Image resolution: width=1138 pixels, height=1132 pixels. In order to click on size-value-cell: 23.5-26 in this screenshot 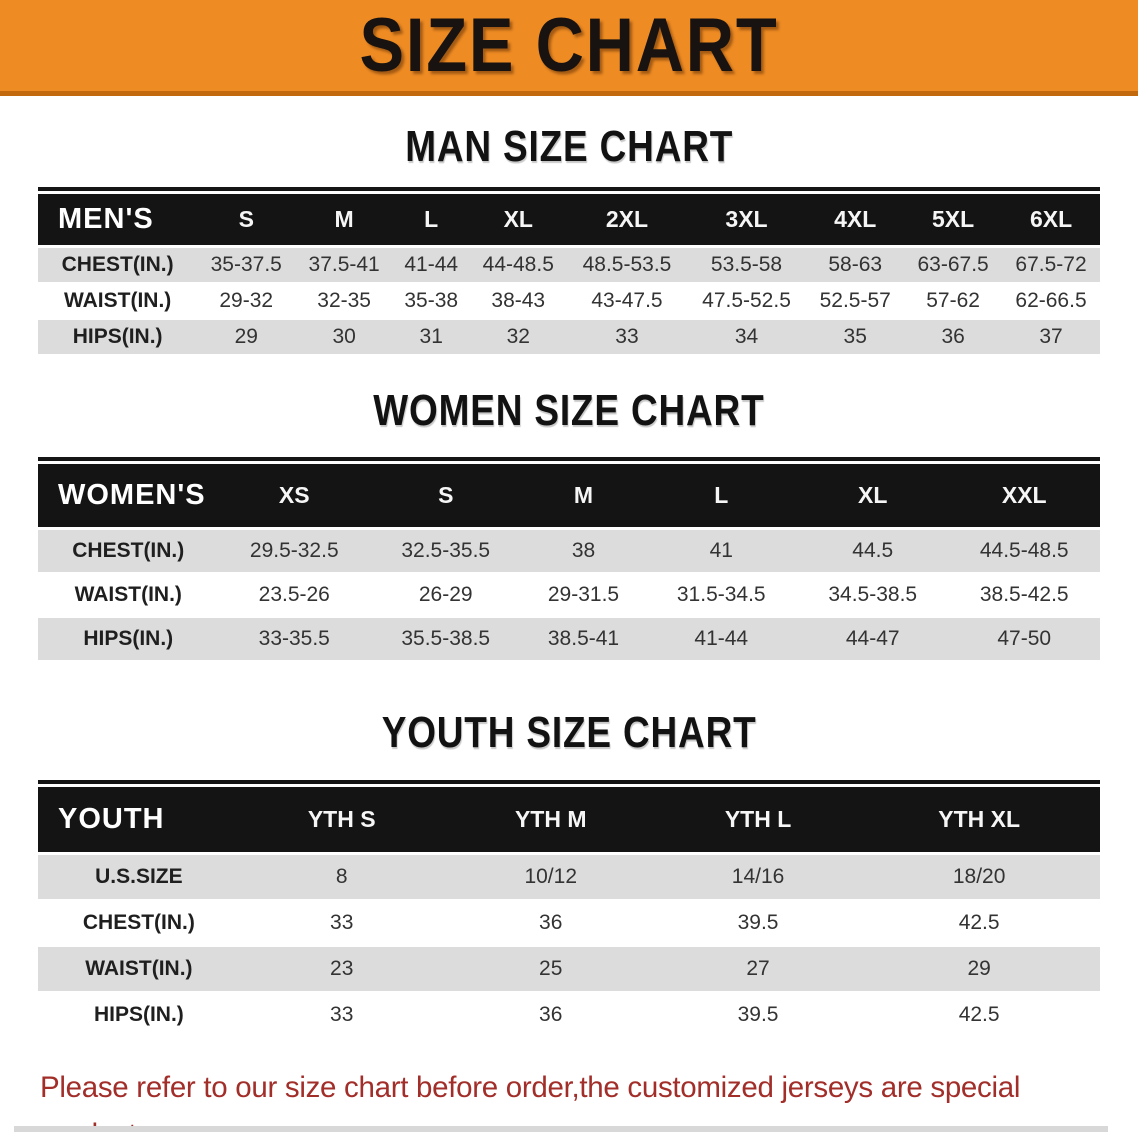, I will do `click(294, 594)`.